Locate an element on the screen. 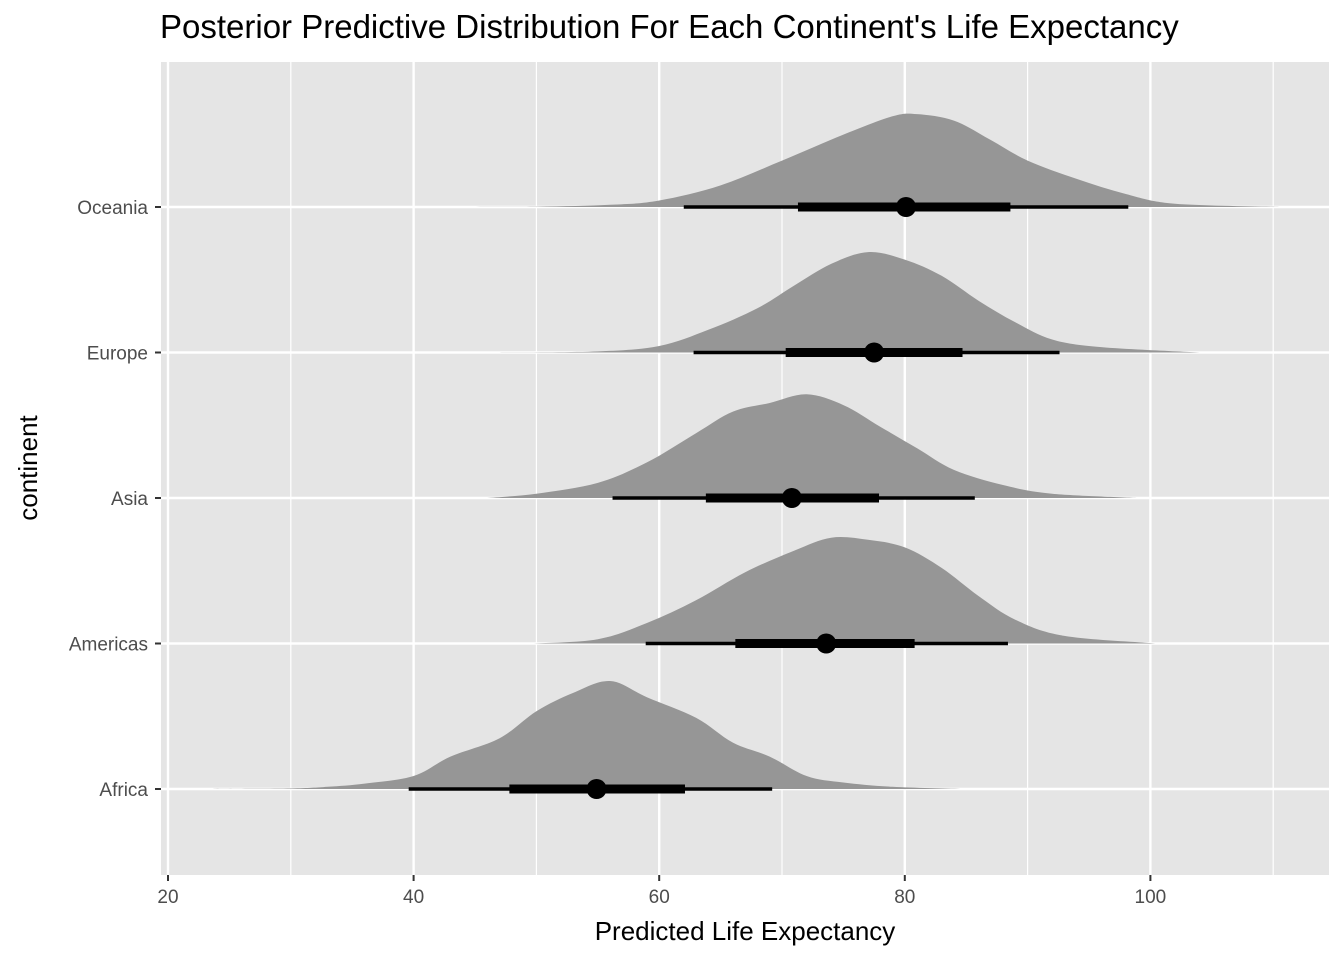 This screenshot has height=960, width=1344. y-axis-title: continent is located at coordinates (28, 467).